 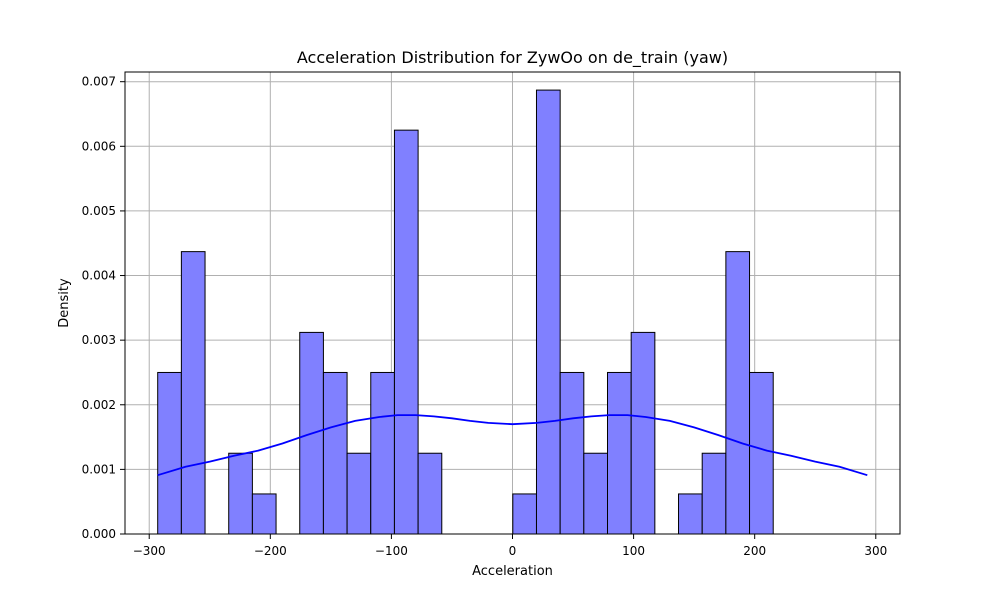 I want to click on y-axis-label: Density, so click(x=64, y=303).